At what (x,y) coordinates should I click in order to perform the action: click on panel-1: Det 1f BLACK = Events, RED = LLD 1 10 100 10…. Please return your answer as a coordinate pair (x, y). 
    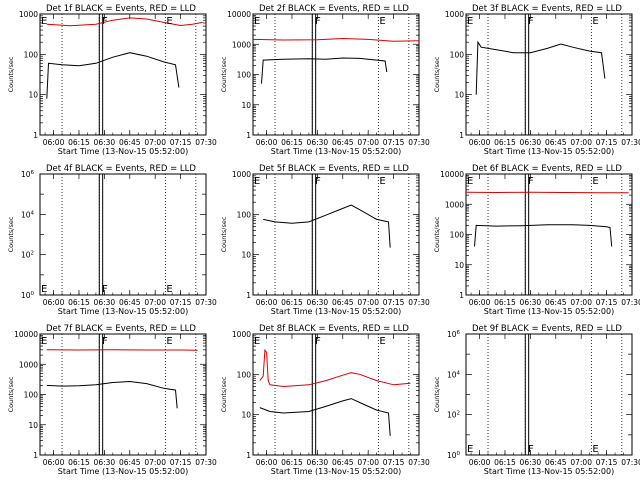
    Looking at the image, I should click on (112, 80).